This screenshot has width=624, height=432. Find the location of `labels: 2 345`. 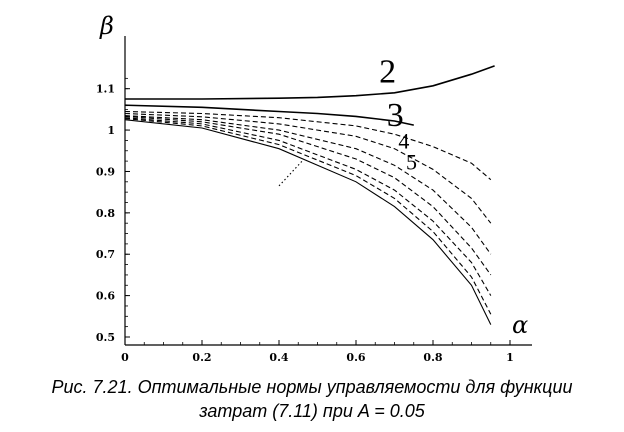

labels: 2 345 is located at coordinates (398, 113).